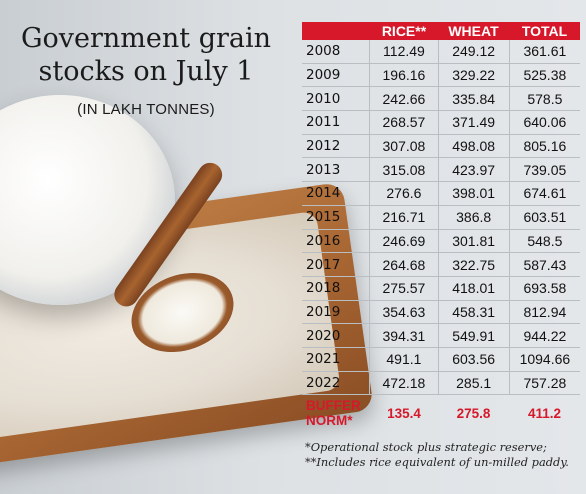 The width and height of the screenshot is (586, 494). I want to click on year-cell: 2013, so click(323, 169).